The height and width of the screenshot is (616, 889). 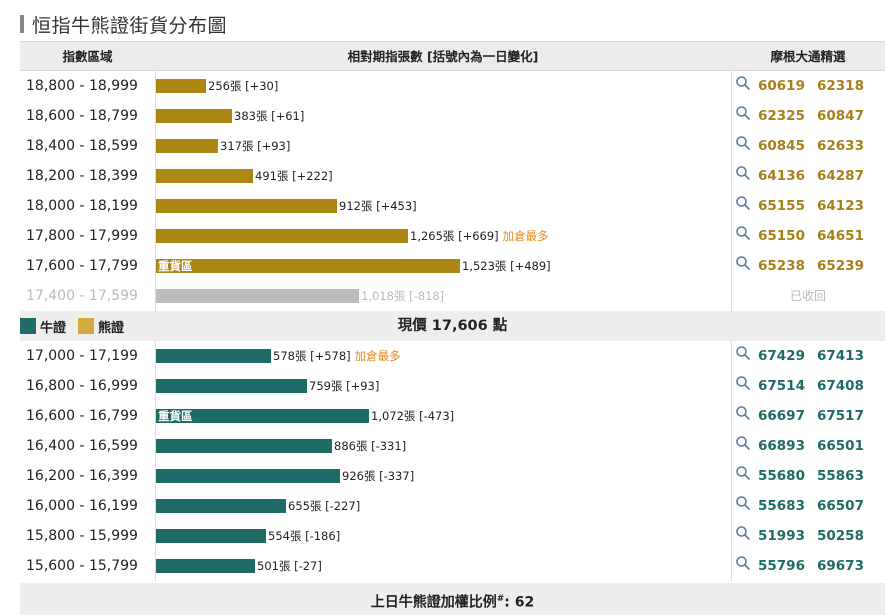 What do you see at coordinates (840, 266) in the screenshot?
I see `warrant-code-link: 65239` at bounding box center [840, 266].